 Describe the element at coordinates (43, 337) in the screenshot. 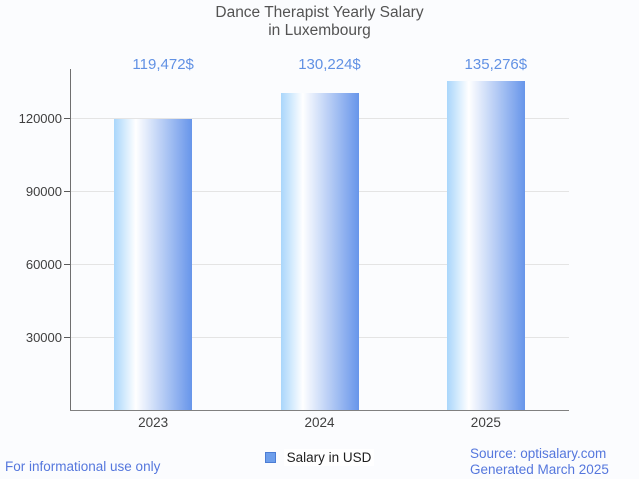

I see `y-axis-label: 30000` at that location.